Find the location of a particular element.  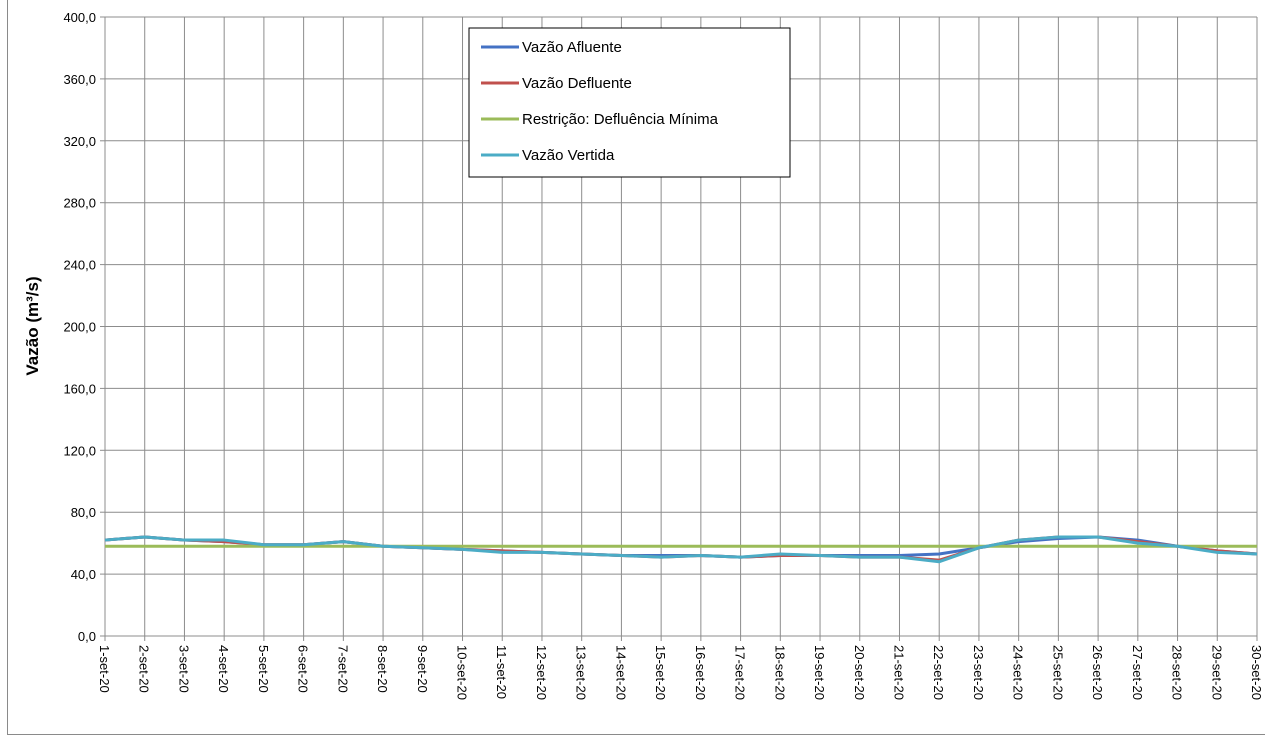

x-tick-label: 6-set-20 is located at coordinates (303, 669).